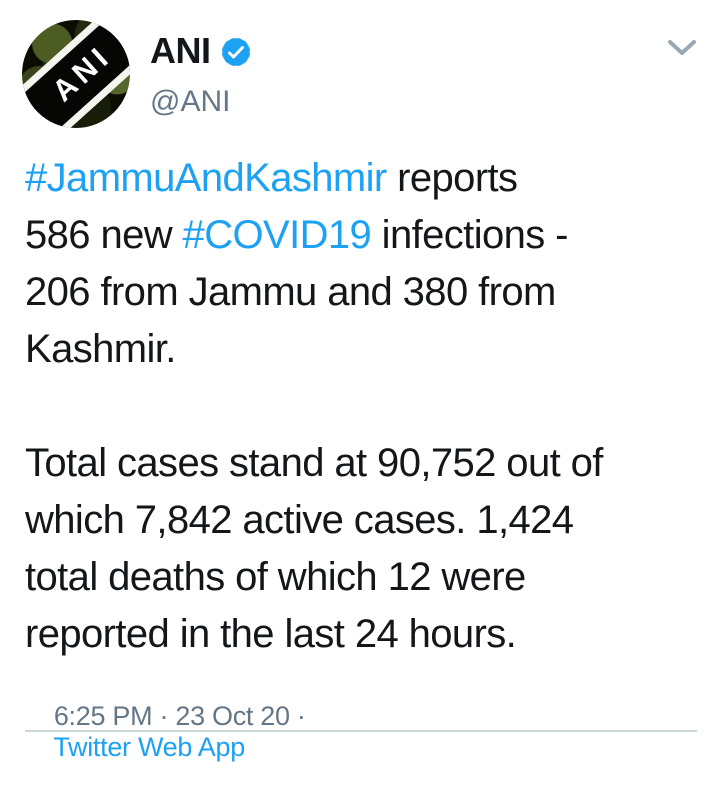 The height and width of the screenshot is (794, 720). I want to click on tweet-line: 206 from Jammu and 380 from, so click(370, 292).